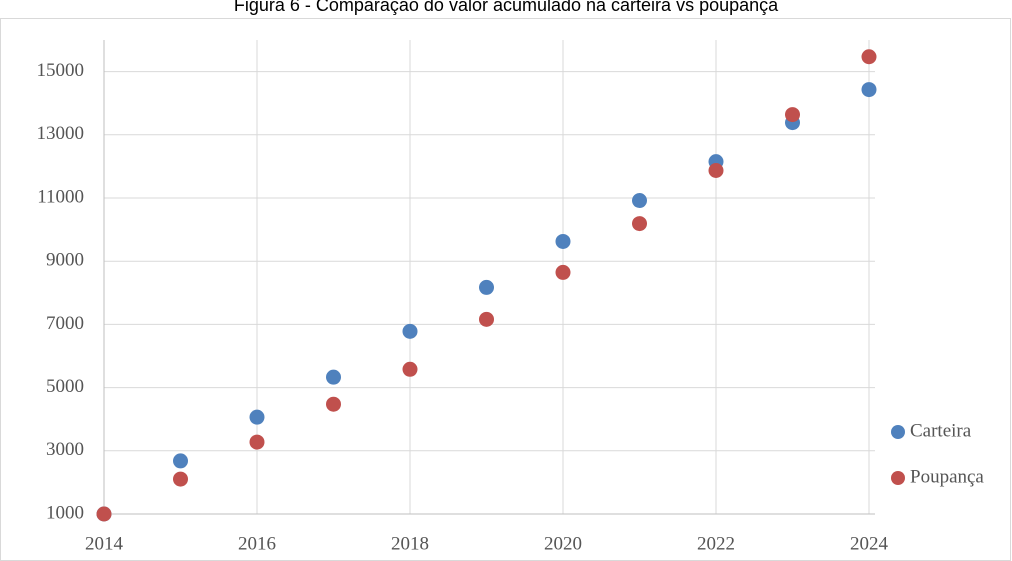  Describe the element at coordinates (61, 70) in the screenshot. I see `y-tick-label: 15000` at that location.